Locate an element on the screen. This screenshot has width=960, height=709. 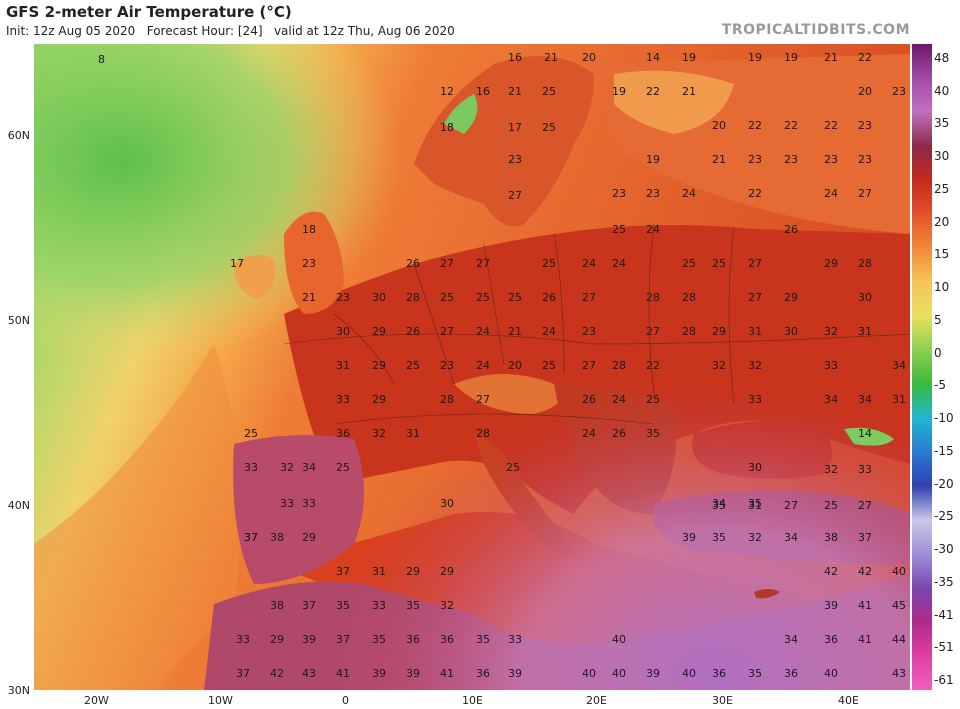
temperature-value-t-uk-2: 17 is located at coordinates (237, 263).